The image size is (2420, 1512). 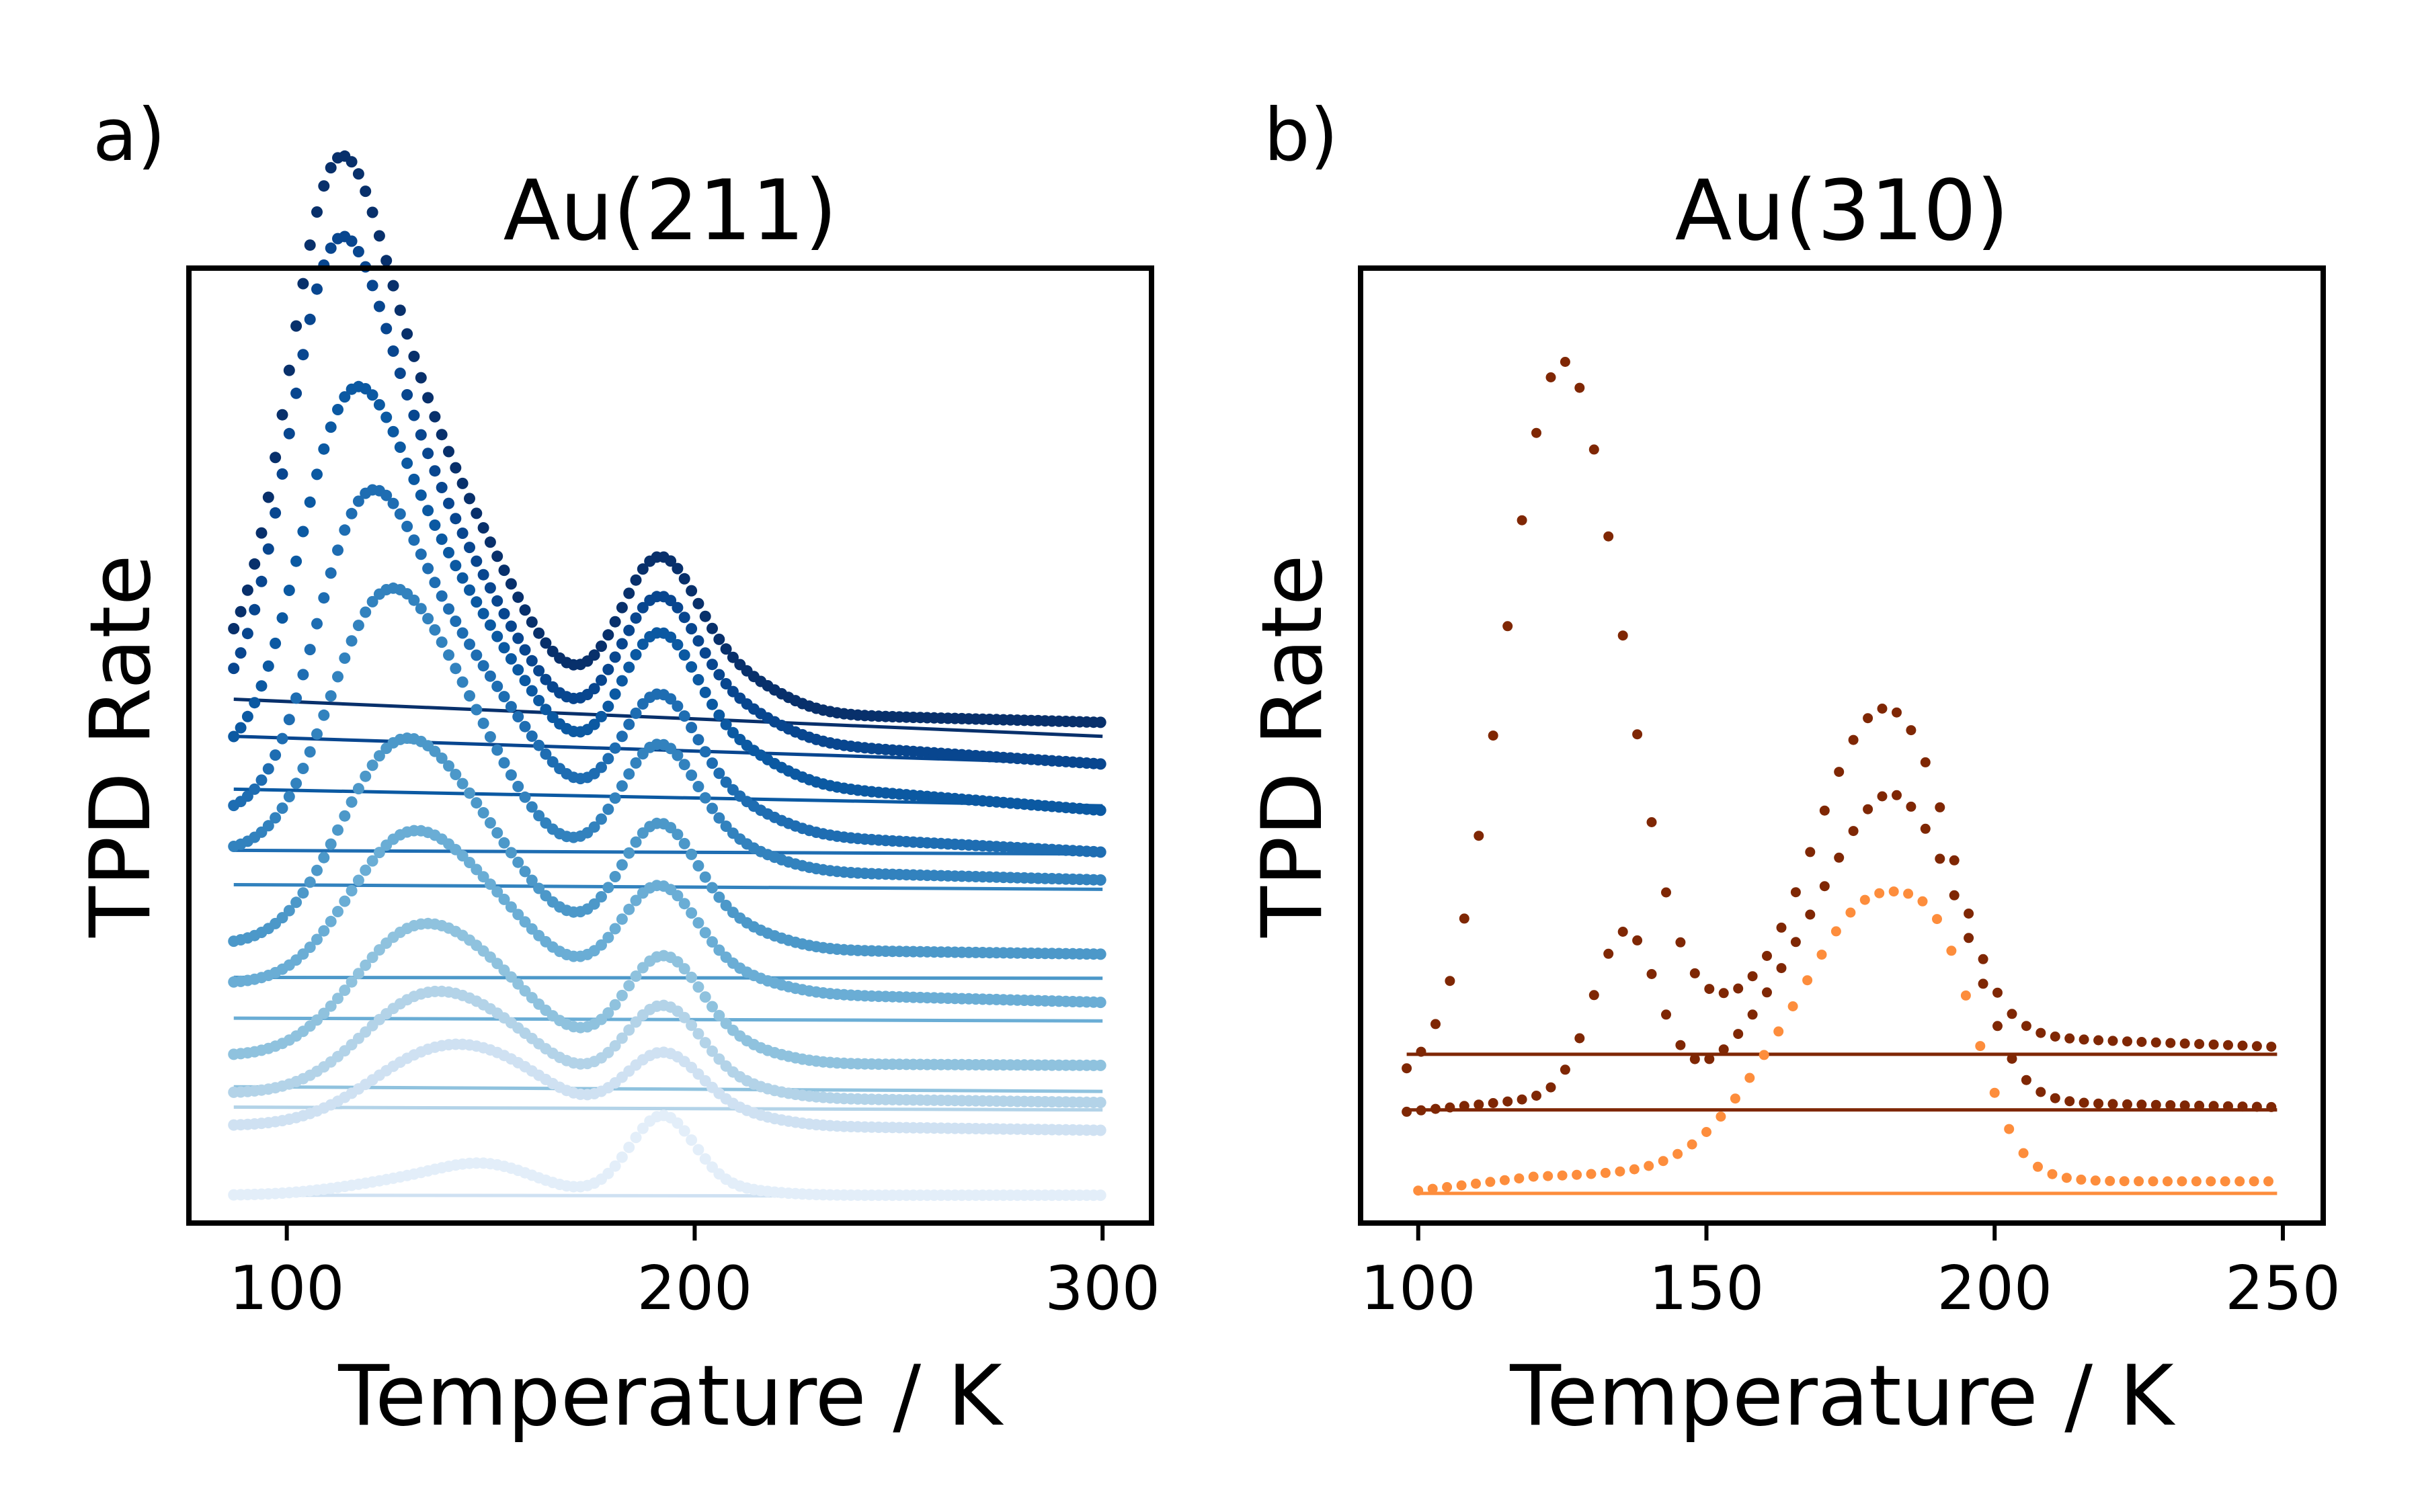 I want to click on panel-a-series-9-point, so click(x=719, y=1059).